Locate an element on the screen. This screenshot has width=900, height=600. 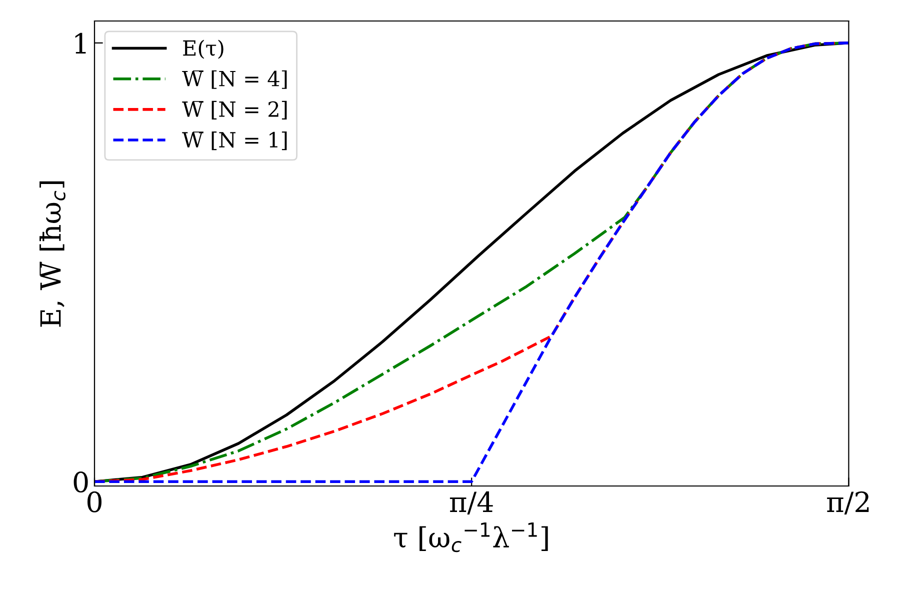
x-tick-label: 0 is located at coordinates (94, 501).